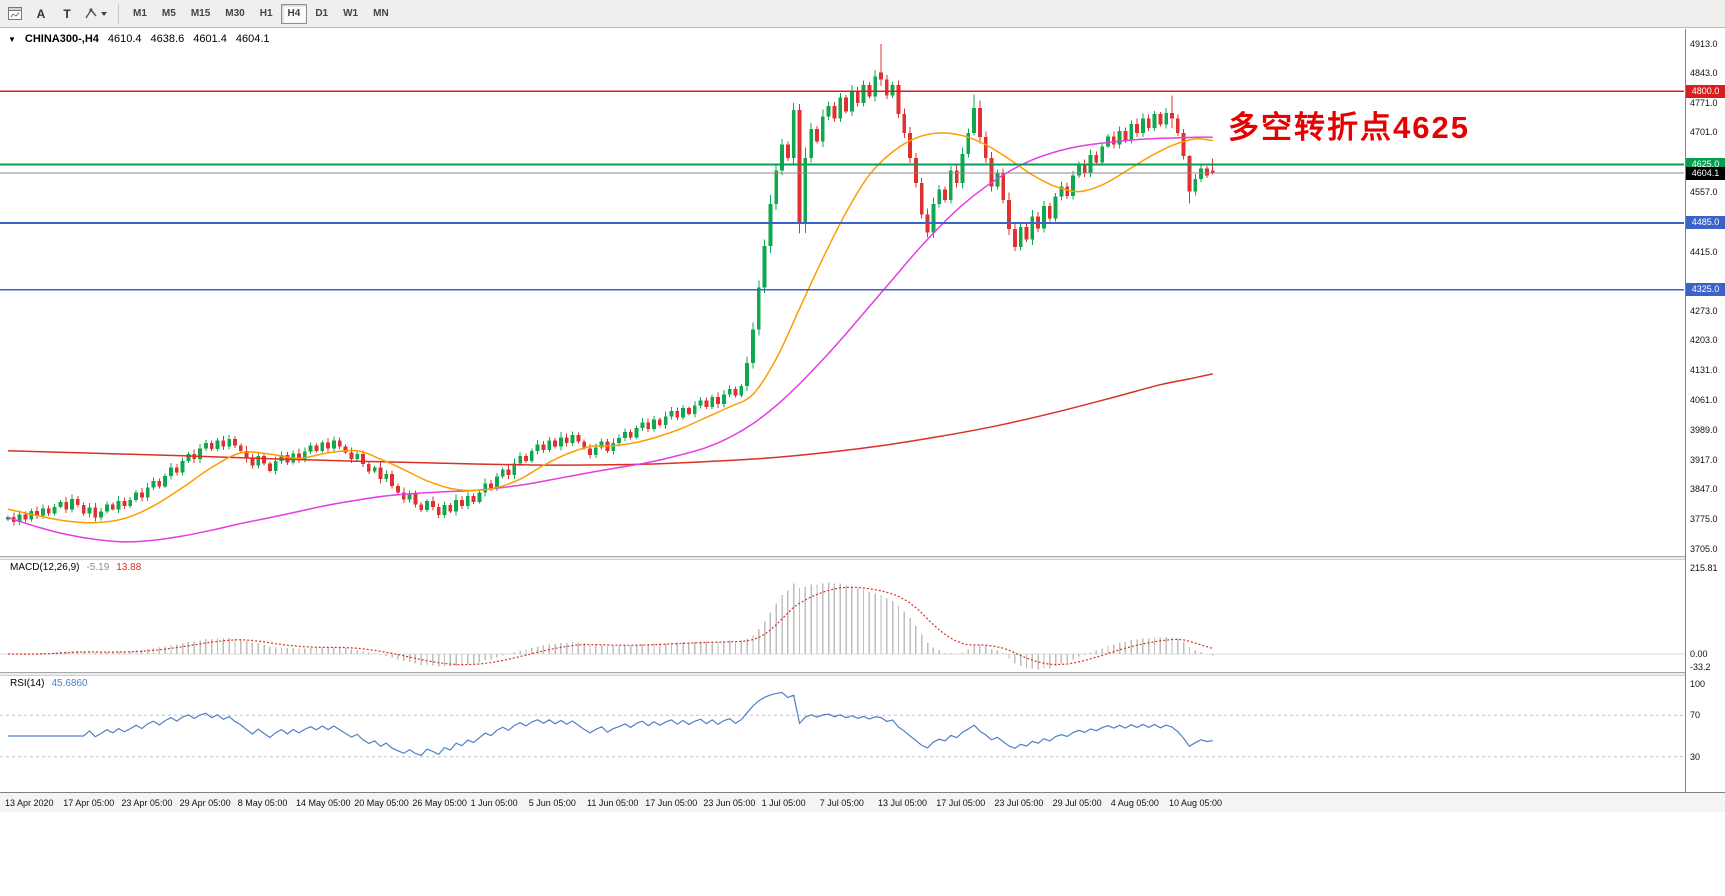 The width and height of the screenshot is (1725, 896). What do you see at coordinates (61, 39) in the screenshot?
I see `symbol-title: CHINA300-,H4` at bounding box center [61, 39].